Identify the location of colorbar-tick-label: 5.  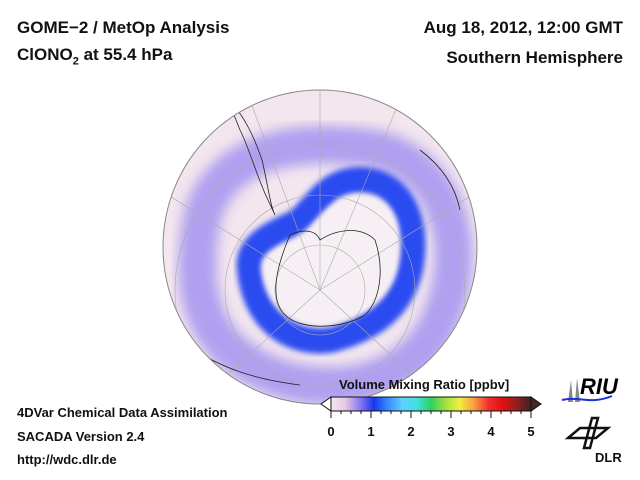
(531, 431).